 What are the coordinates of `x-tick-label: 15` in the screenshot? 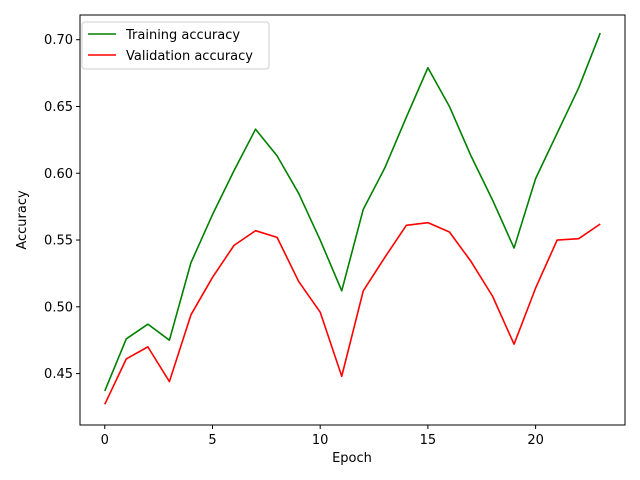 It's located at (428, 440).